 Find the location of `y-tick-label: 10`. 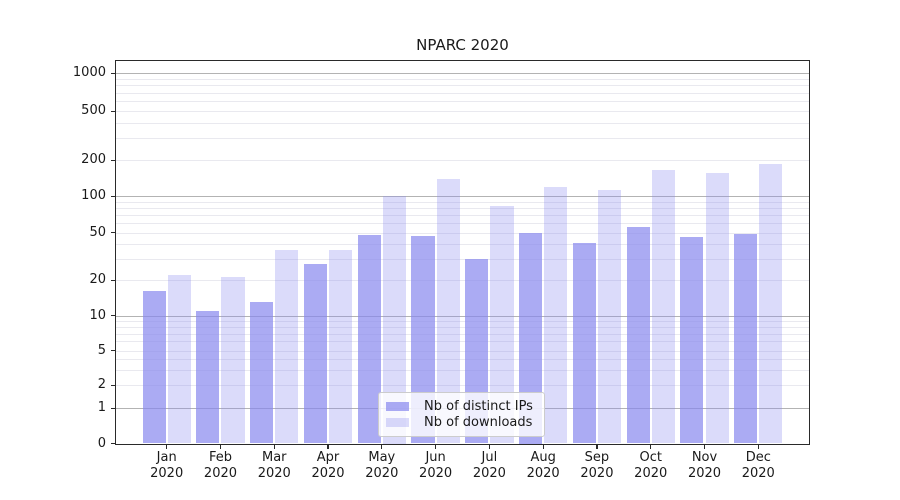

y-tick-label: 10 is located at coordinates (97, 315).